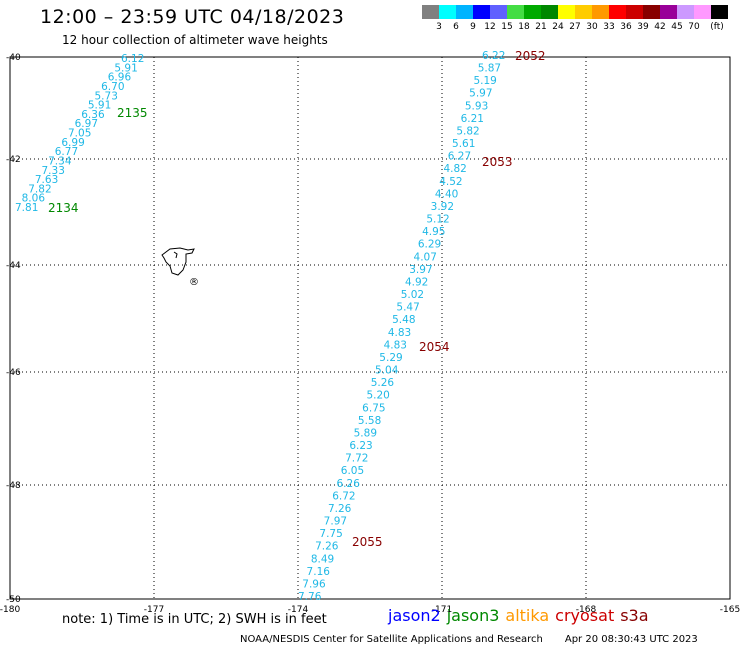 The width and height of the screenshot is (740, 650). I want to click on wave-height-value: 6.27, so click(459, 157).